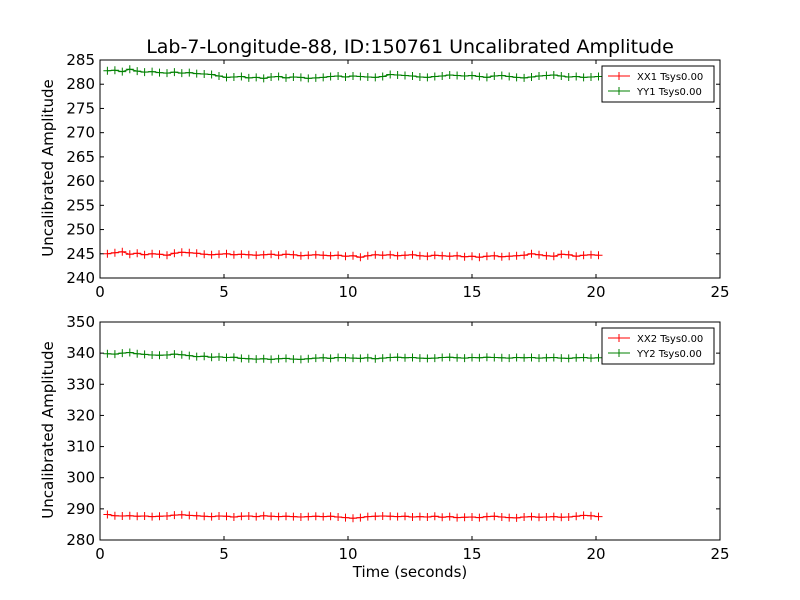 This screenshot has width=800, height=600. Describe the element at coordinates (471, 554) in the screenshot. I see `bottom-x-tick-label: 15` at that location.